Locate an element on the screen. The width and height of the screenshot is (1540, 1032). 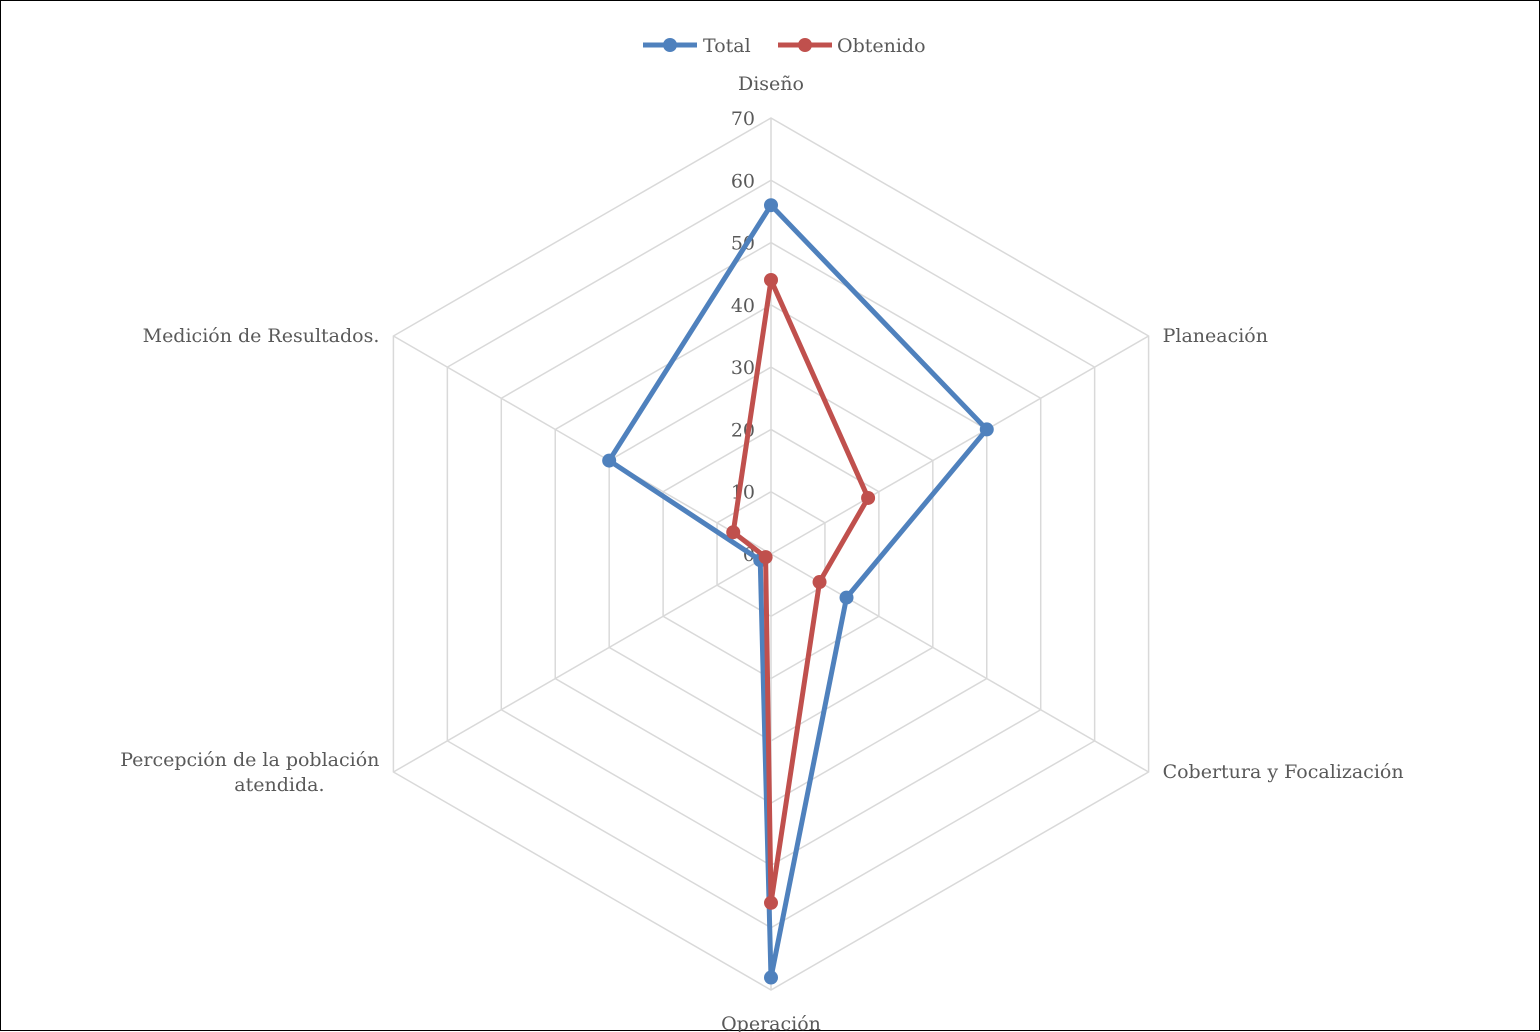
legend-item-total: Total is located at coordinates (697, 46).